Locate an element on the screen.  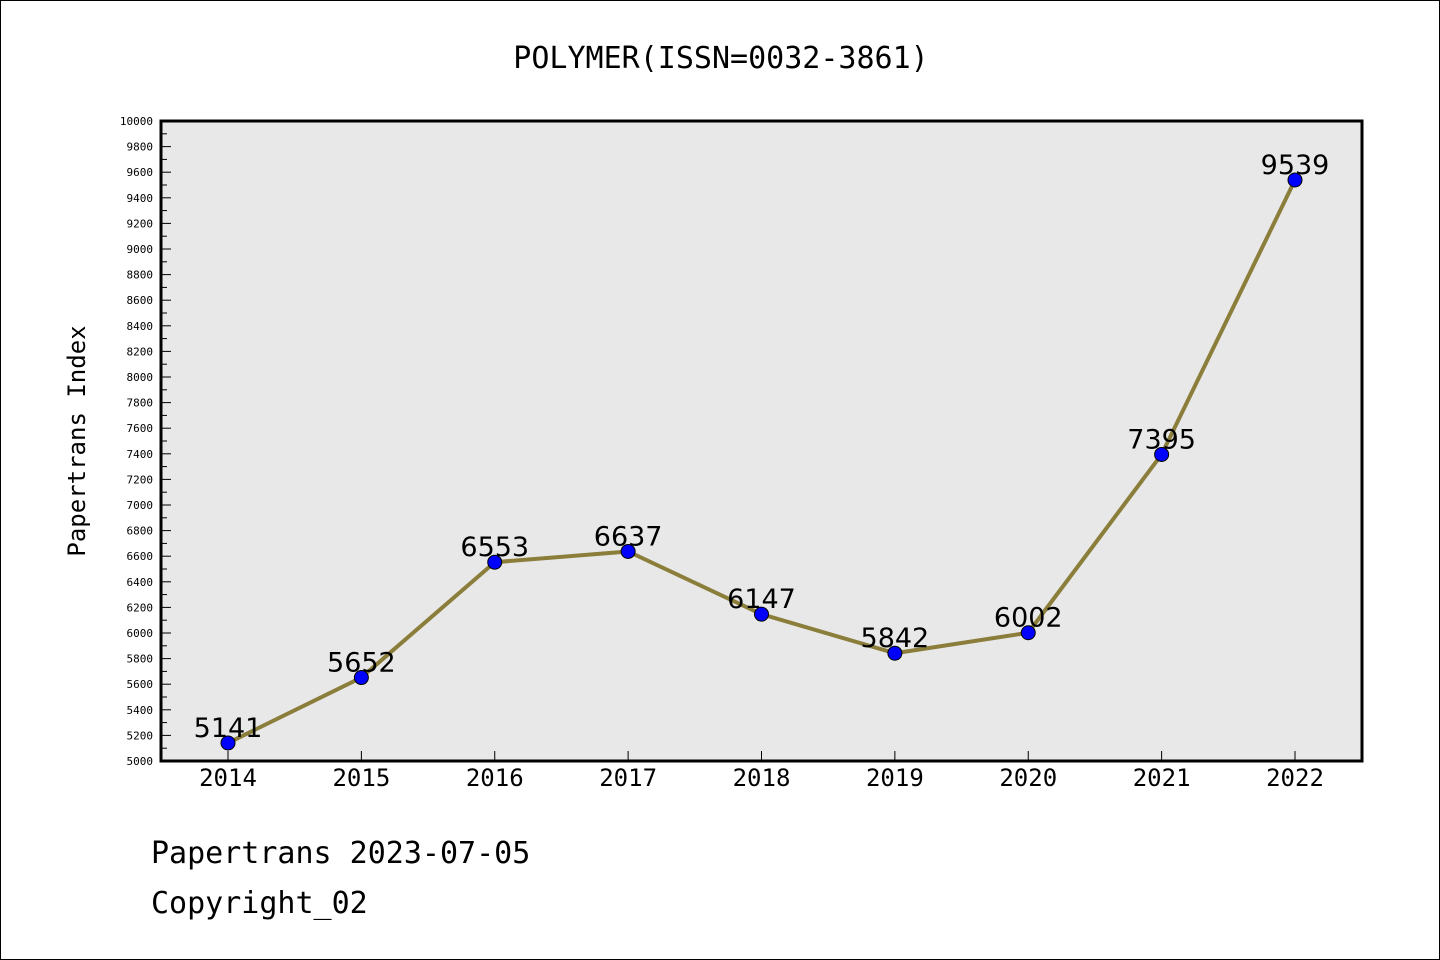
y-tick-label: 8600 is located at coordinates (140, 300).